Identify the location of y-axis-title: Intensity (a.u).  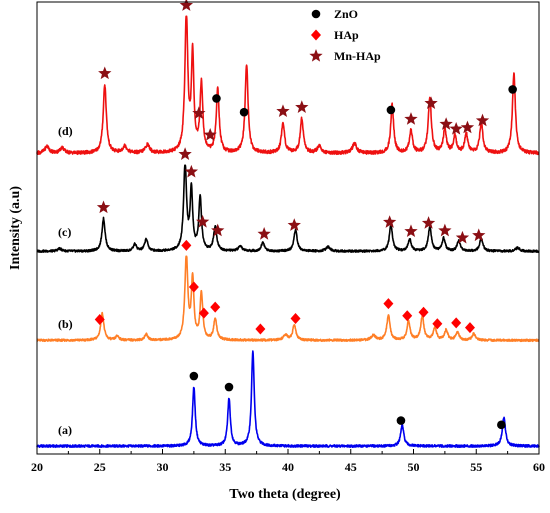
(15, 228).